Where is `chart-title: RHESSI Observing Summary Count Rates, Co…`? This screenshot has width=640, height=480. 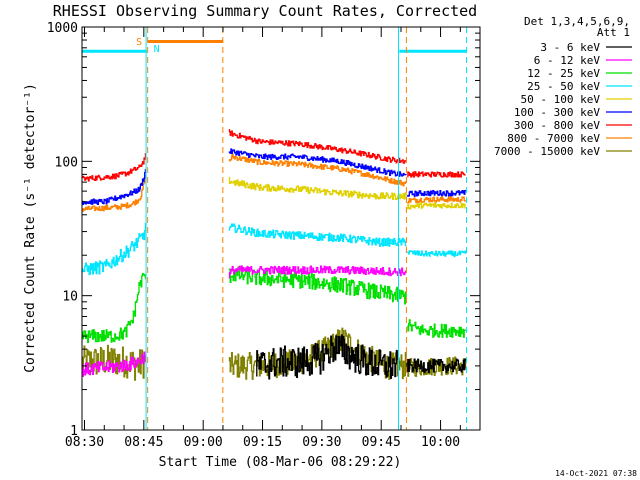
chart-title: RHESSI Observing Summary Count Rates, Co… is located at coordinates (265, 11).